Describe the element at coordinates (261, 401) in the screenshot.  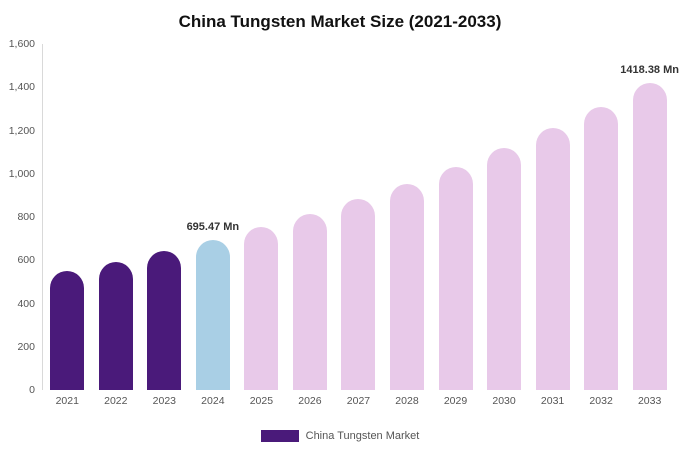
I see `x-axis-tick-label: 2025` at that location.